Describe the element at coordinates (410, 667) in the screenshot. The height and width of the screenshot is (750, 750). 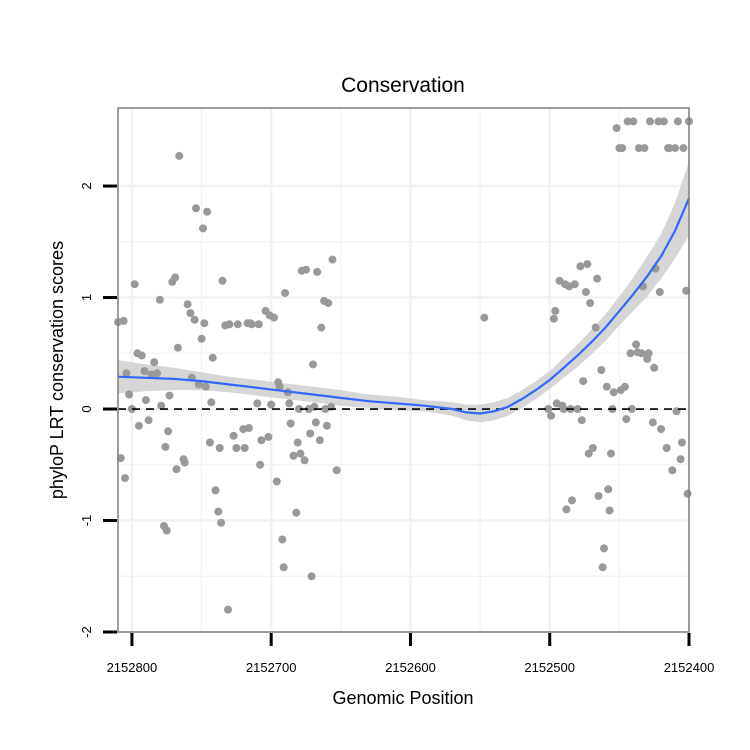
I see `x-tick-label: 2152600` at that location.